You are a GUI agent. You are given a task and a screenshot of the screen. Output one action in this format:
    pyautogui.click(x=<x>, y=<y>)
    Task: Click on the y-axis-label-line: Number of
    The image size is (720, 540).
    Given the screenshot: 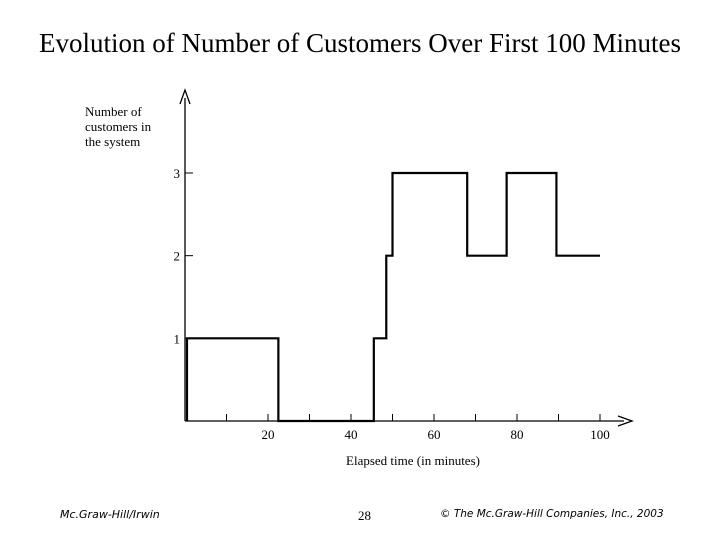 What is the action you would take?
    pyautogui.click(x=113, y=111)
    